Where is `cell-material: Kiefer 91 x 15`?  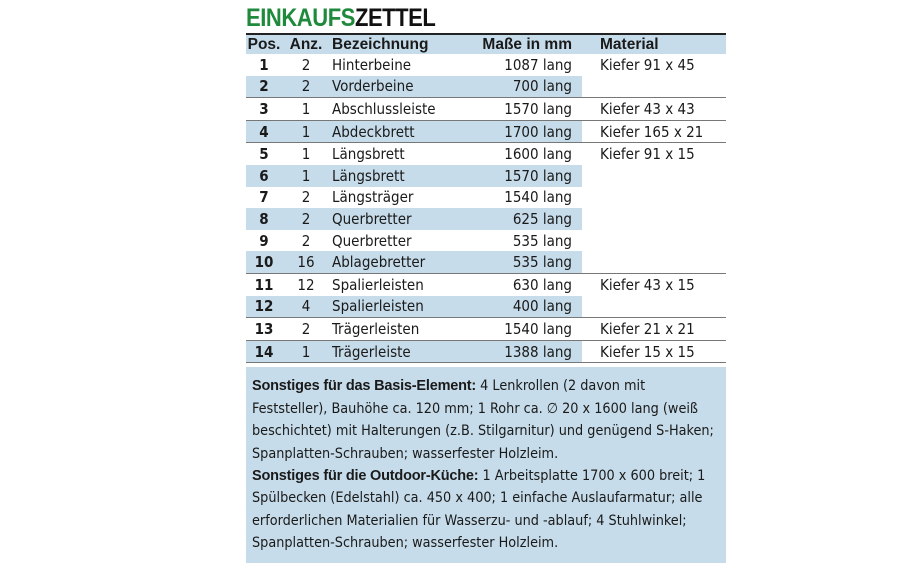
cell-material: Kiefer 91 x 15 is located at coordinates (654, 153).